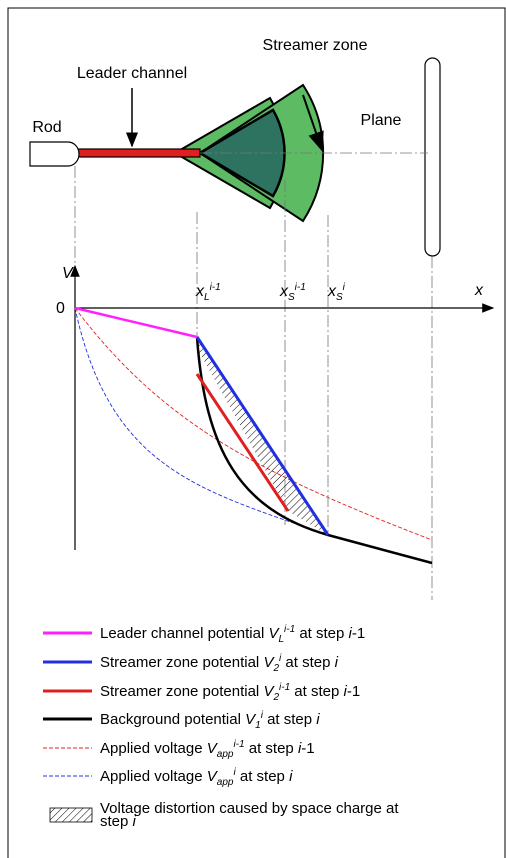 The height and width of the screenshot is (858, 506). What do you see at coordinates (207, 297) in the screenshot?
I see `sub: L` at bounding box center [207, 297].